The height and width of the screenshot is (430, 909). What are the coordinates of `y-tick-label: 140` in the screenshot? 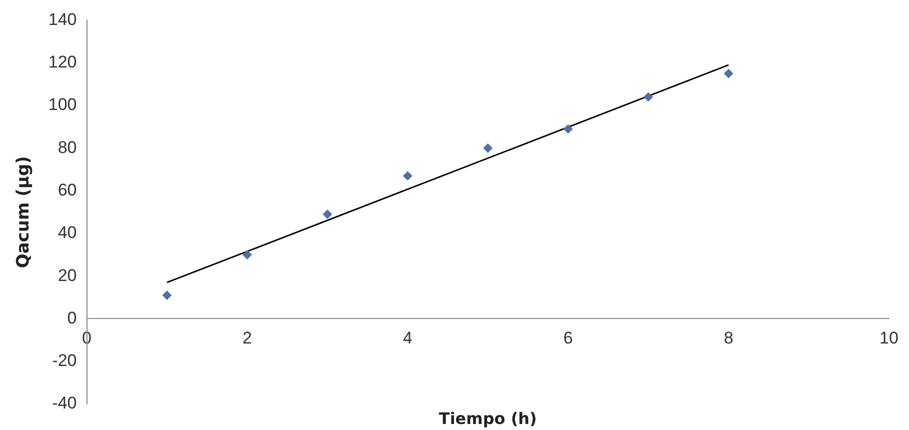 It's located at (62, 19).